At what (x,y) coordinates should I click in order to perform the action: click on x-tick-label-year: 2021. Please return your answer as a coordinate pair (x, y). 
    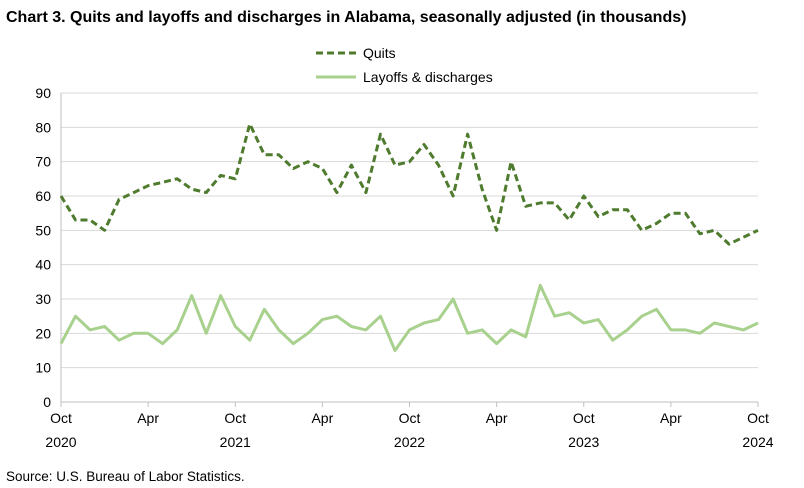
    Looking at the image, I should click on (235, 442).